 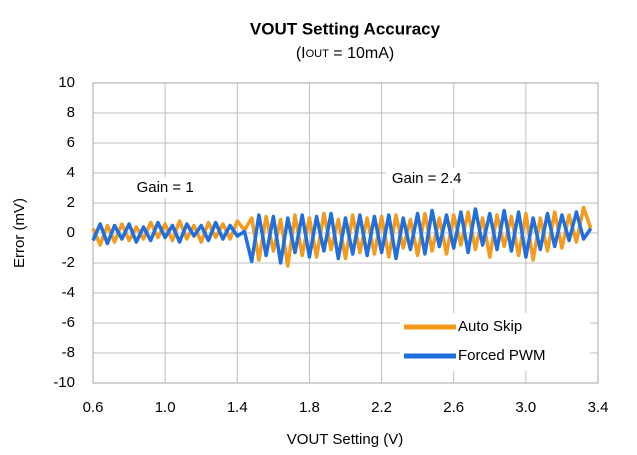 What do you see at coordinates (490, 326) in the screenshot?
I see `legend-label: Auto Skip` at bounding box center [490, 326].